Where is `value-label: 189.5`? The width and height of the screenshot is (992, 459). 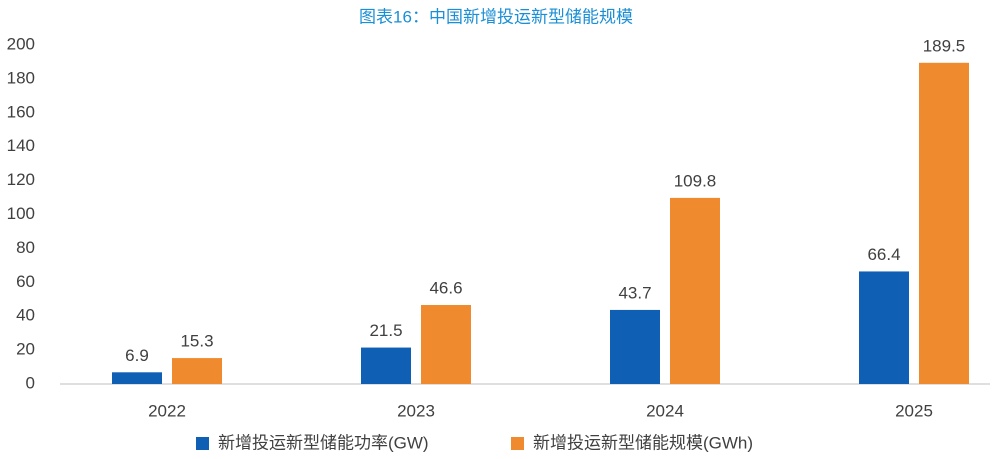 value-label: 189.5 is located at coordinates (944, 45).